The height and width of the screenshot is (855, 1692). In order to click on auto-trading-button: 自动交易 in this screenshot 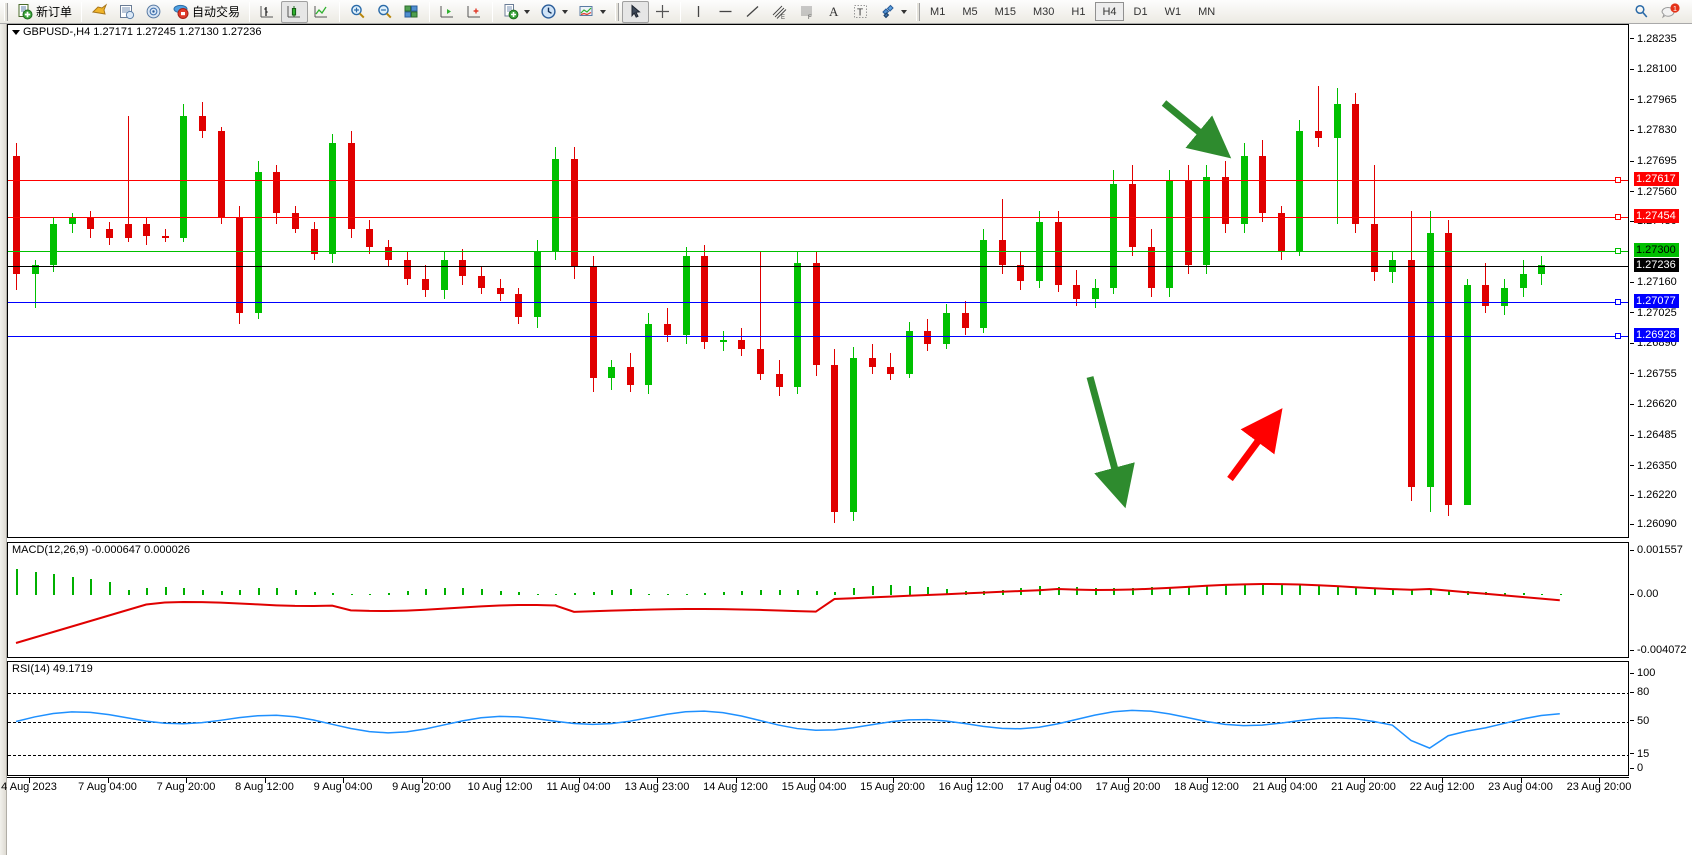, I will do `click(206, 12)`.